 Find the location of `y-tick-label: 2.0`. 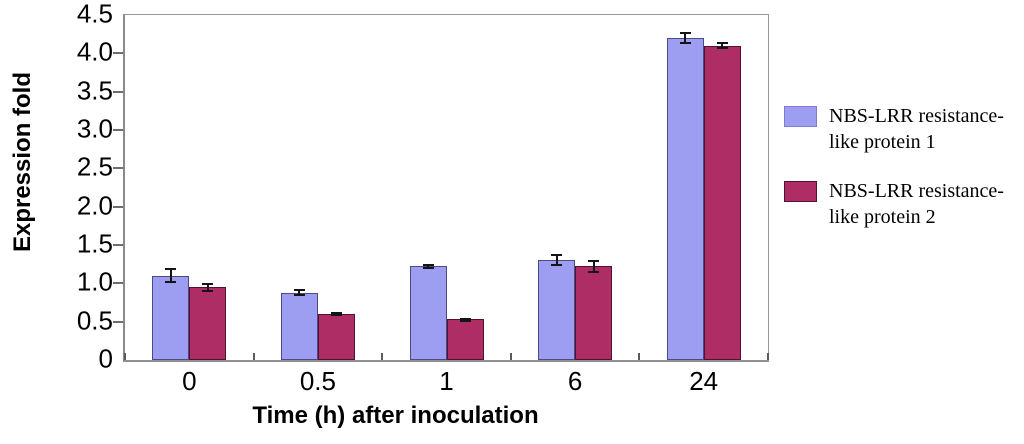

y-tick-label: 2.0 is located at coordinates (94, 204).